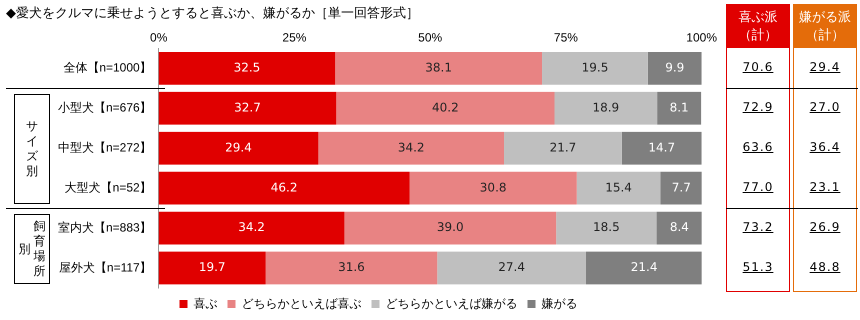 This screenshot has height=320, width=860. Describe the element at coordinates (758, 187) in the screenshot. I see `text: 77.0` at that location.